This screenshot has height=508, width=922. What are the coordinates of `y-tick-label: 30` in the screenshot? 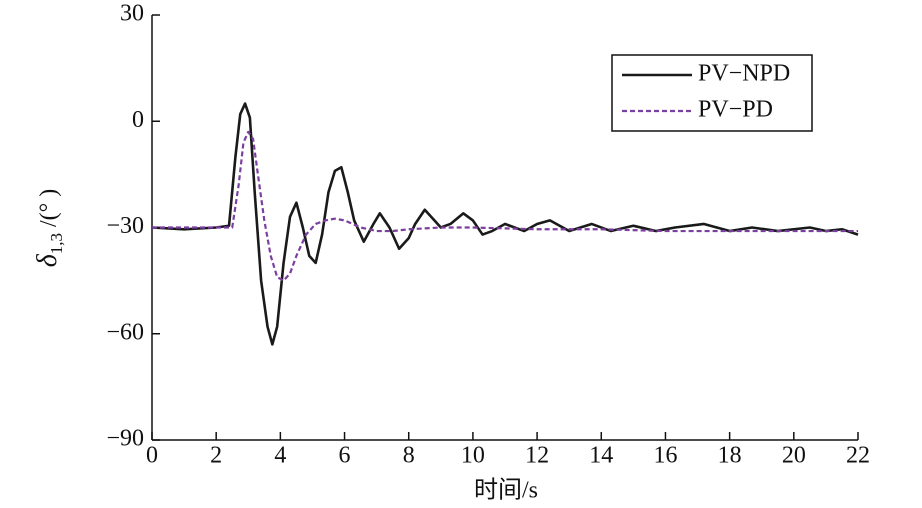 It's located at (132, 14).